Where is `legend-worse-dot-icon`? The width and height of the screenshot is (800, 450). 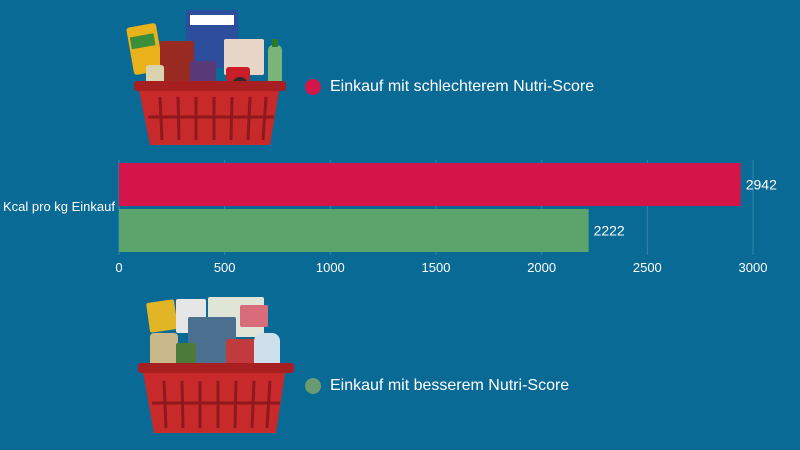
legend-worse-dot-icon is located at coordinates (313, 87).